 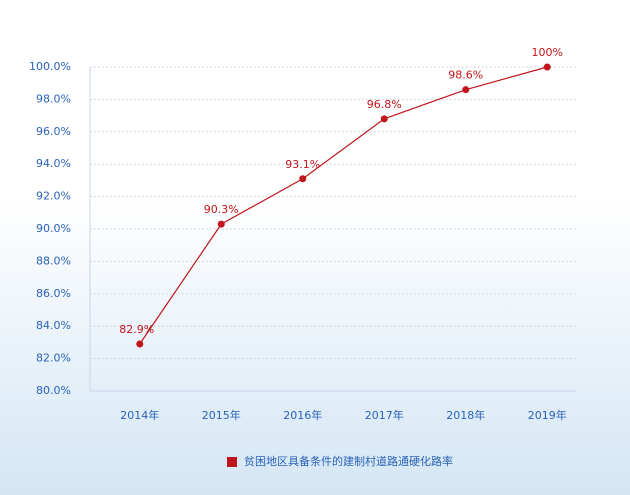 What do you see at coordinates (139, 415) in the screenshot?
I see `x-tick-label: 2014年` at bounding box center [139, 415].